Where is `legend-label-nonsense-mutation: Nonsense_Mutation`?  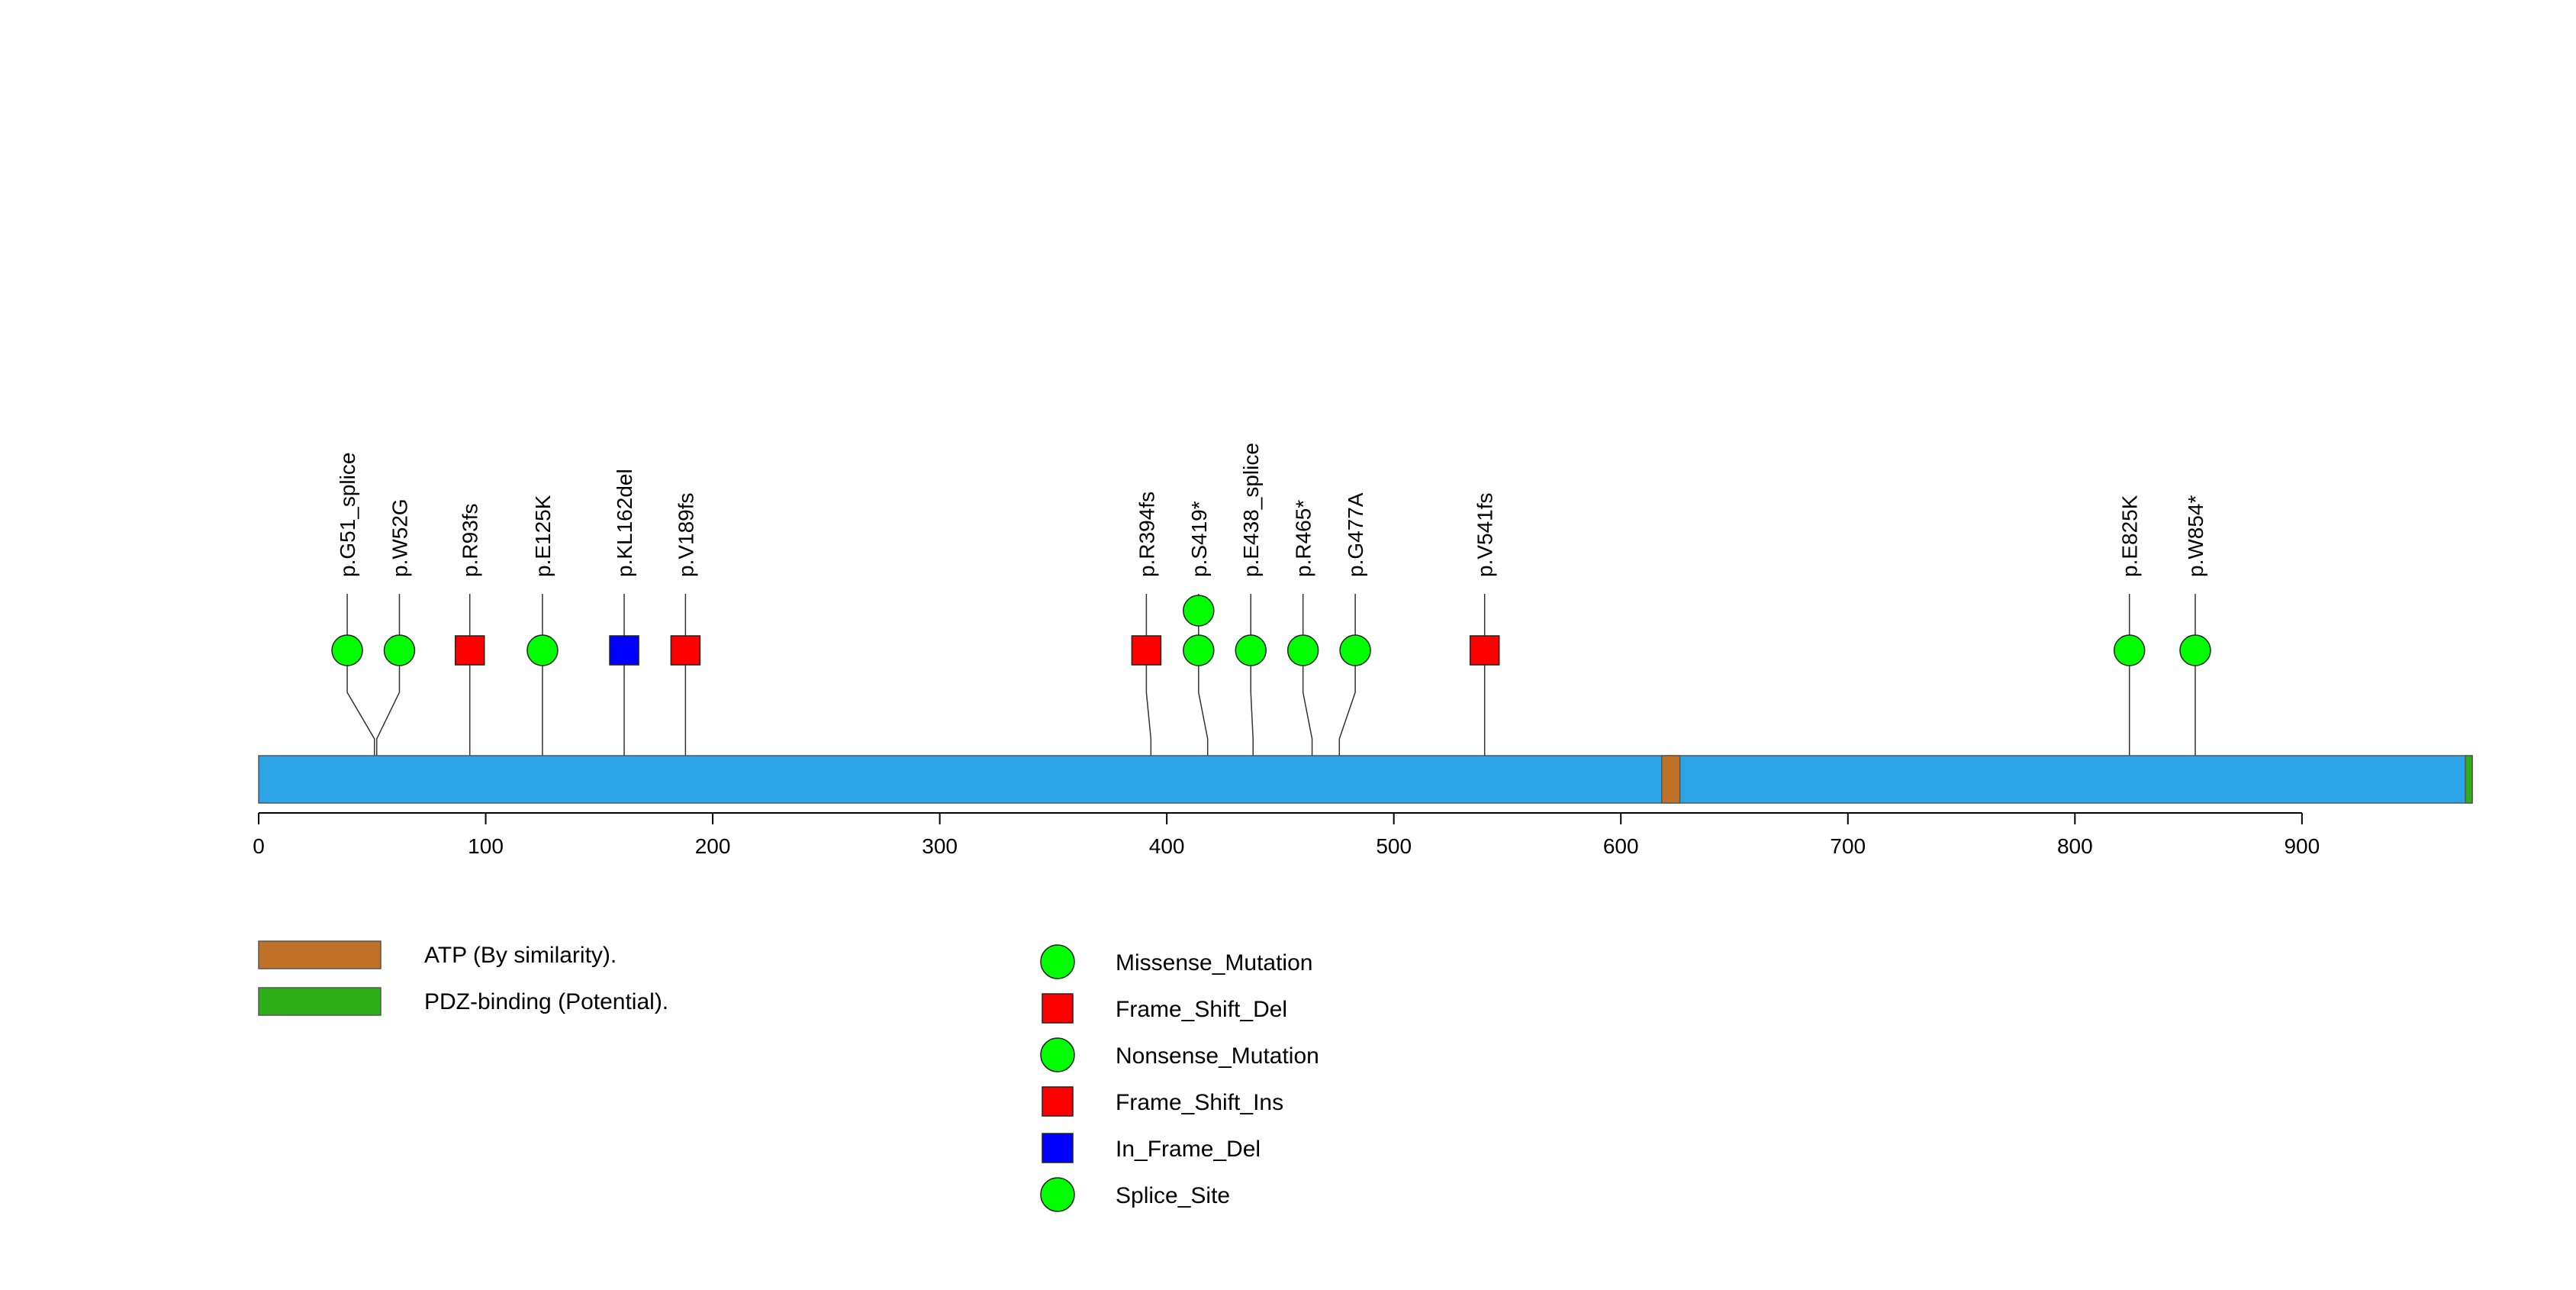 legend-label-nonsense-mutation: Nonsense_Mutation is located at coordinates (1217, 1056).